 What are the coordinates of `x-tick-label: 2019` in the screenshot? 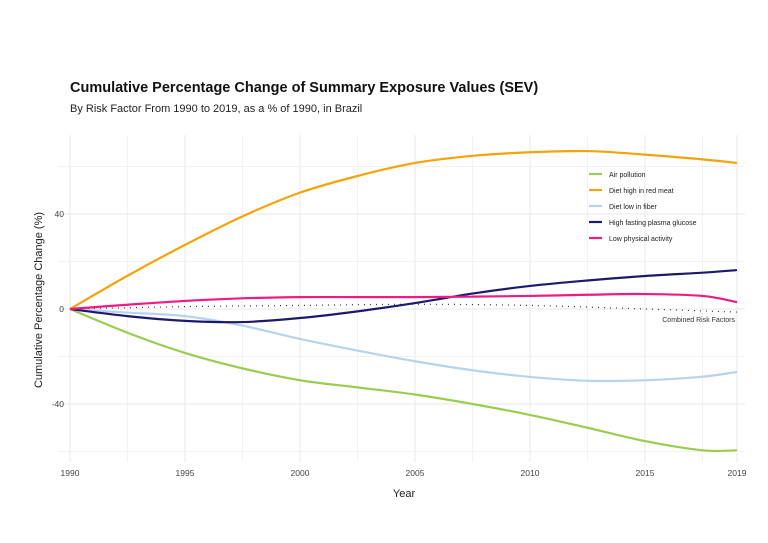 It's located at (737, 473).